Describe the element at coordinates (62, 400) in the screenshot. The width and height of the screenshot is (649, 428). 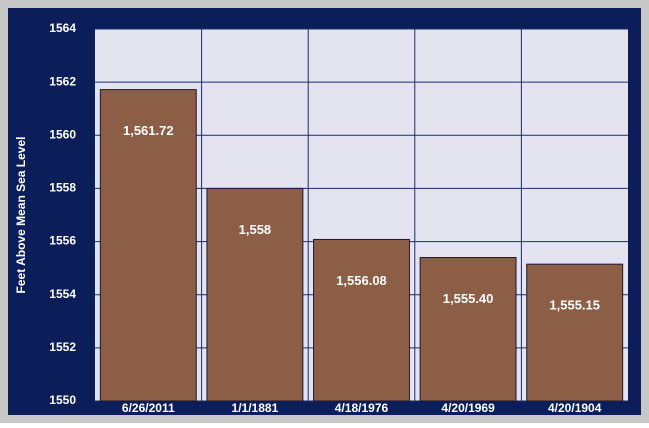
I see `y-tick-label: 1550` at that location.